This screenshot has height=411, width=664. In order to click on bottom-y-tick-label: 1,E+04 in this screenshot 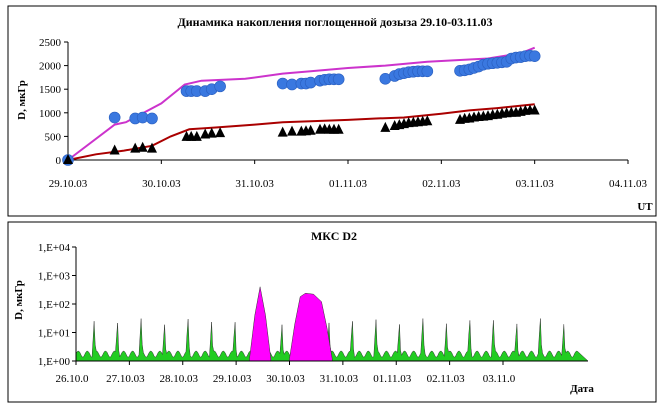, I will do `click(54, 248)`.